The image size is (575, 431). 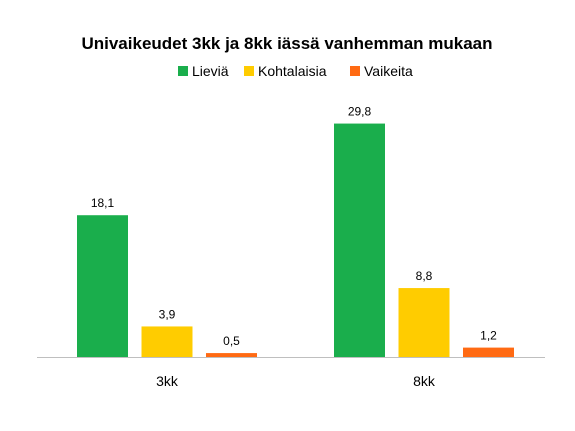 What do you see at coordinates (424, 276) in the screenshot?
I see `data-label-8kk-kohtalaisia: 8,8` at bounding box center [424, 276].